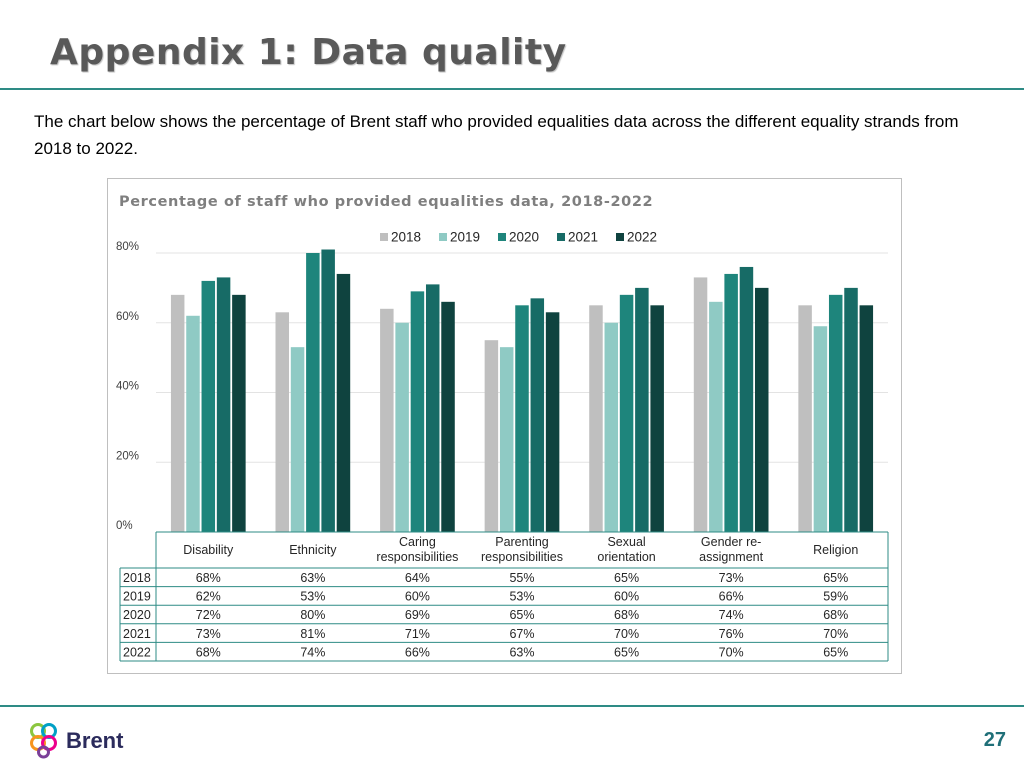 Image resolution: width=1024 pixels, height=768 pixels. Describe the element at coordinates (626, 542) in the screenshot. I see `x-category-label-4-0: Sexual` at that location.